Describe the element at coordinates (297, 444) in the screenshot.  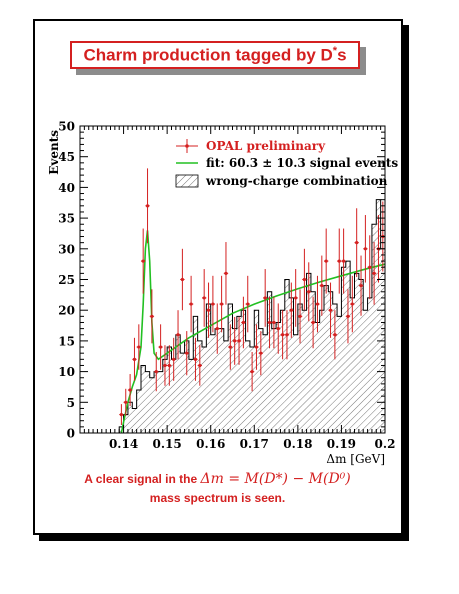
I see `x-tick-label: 0.18` at that location.